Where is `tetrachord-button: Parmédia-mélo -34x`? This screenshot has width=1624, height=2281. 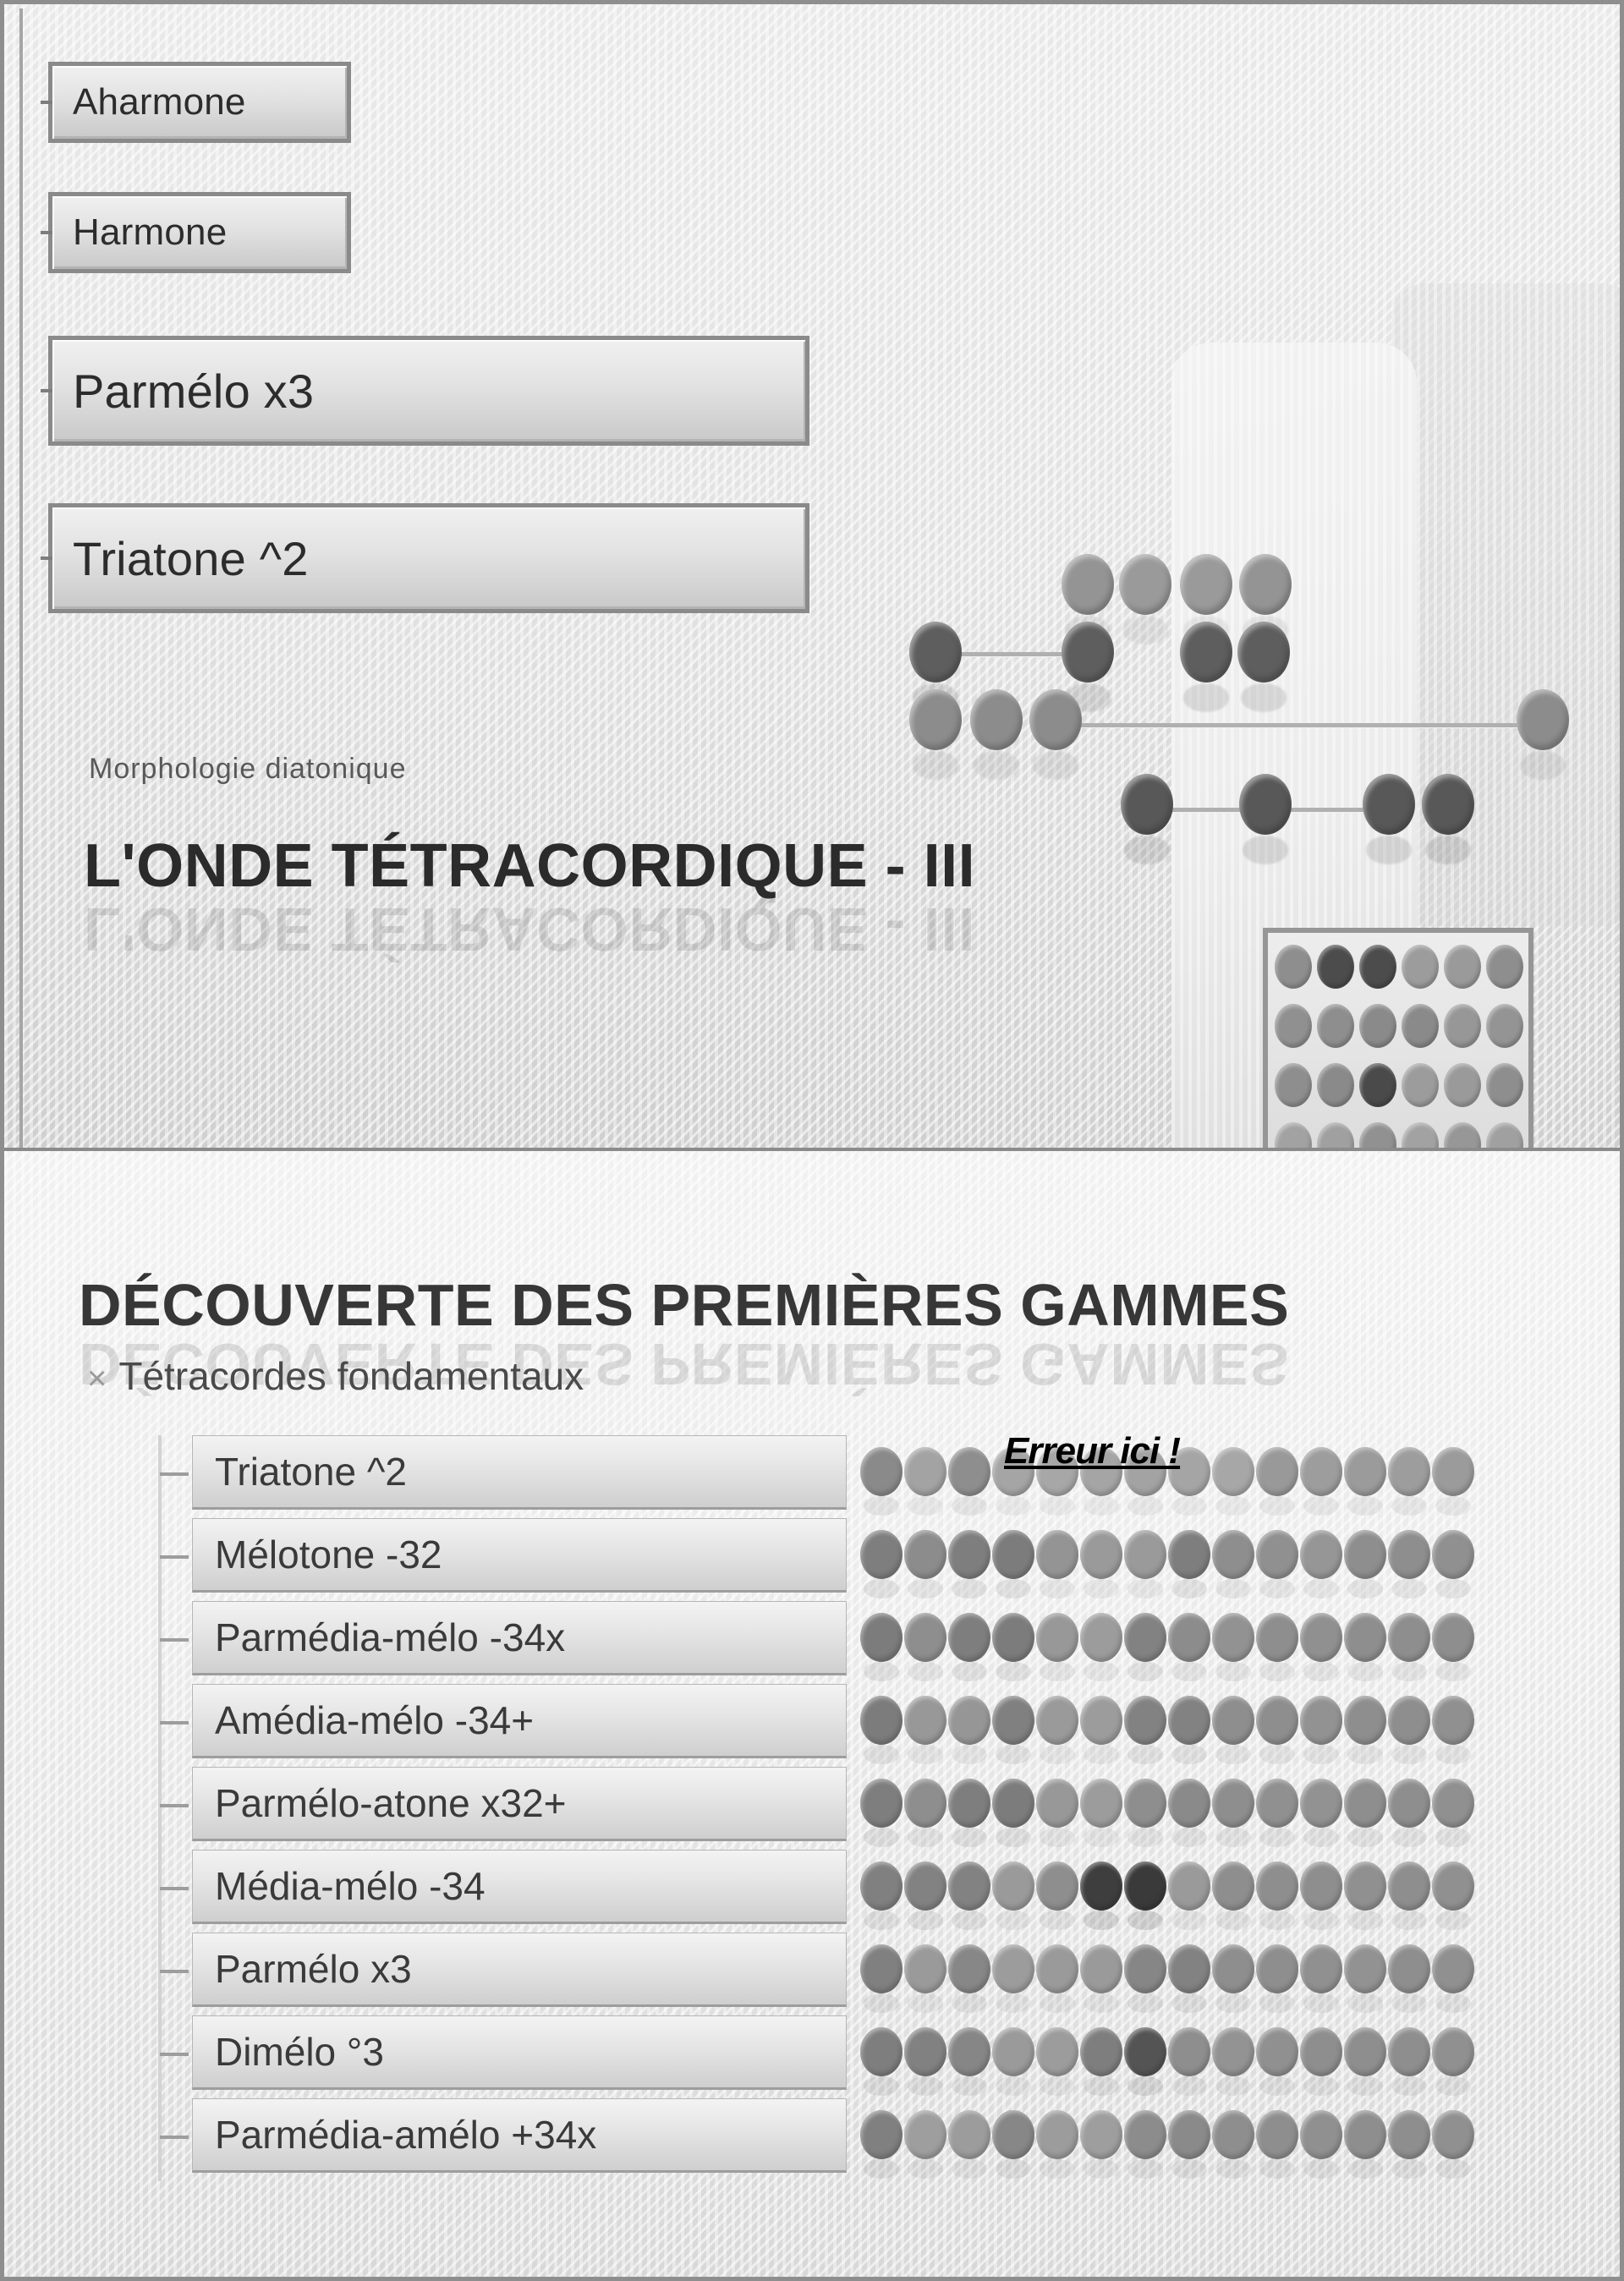
tetrachord-button: Parmédia-mélo -34x is located at coordinates (520, 1638).